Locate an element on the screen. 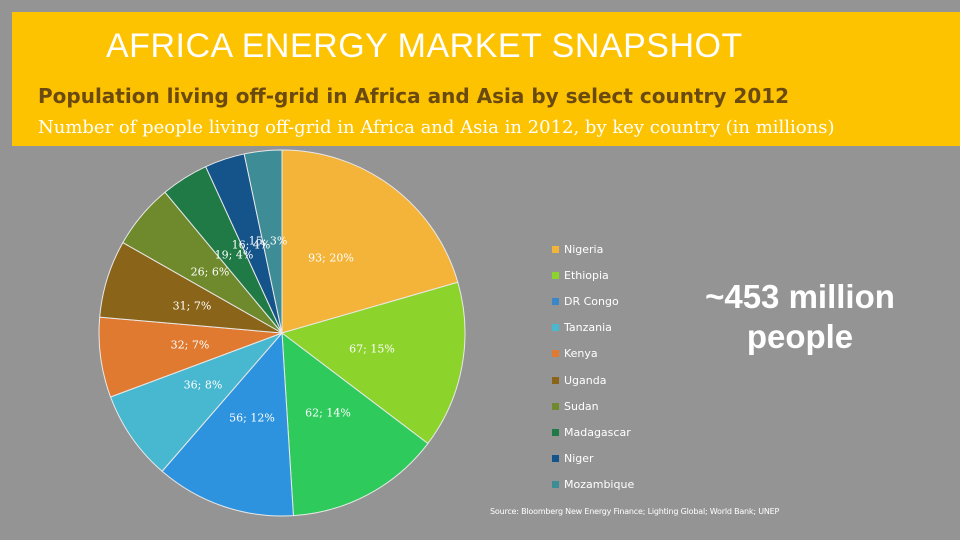 The width and height of the screenshot is (960, 540). legend-label: Uganda is located at coordinates (585, 380).